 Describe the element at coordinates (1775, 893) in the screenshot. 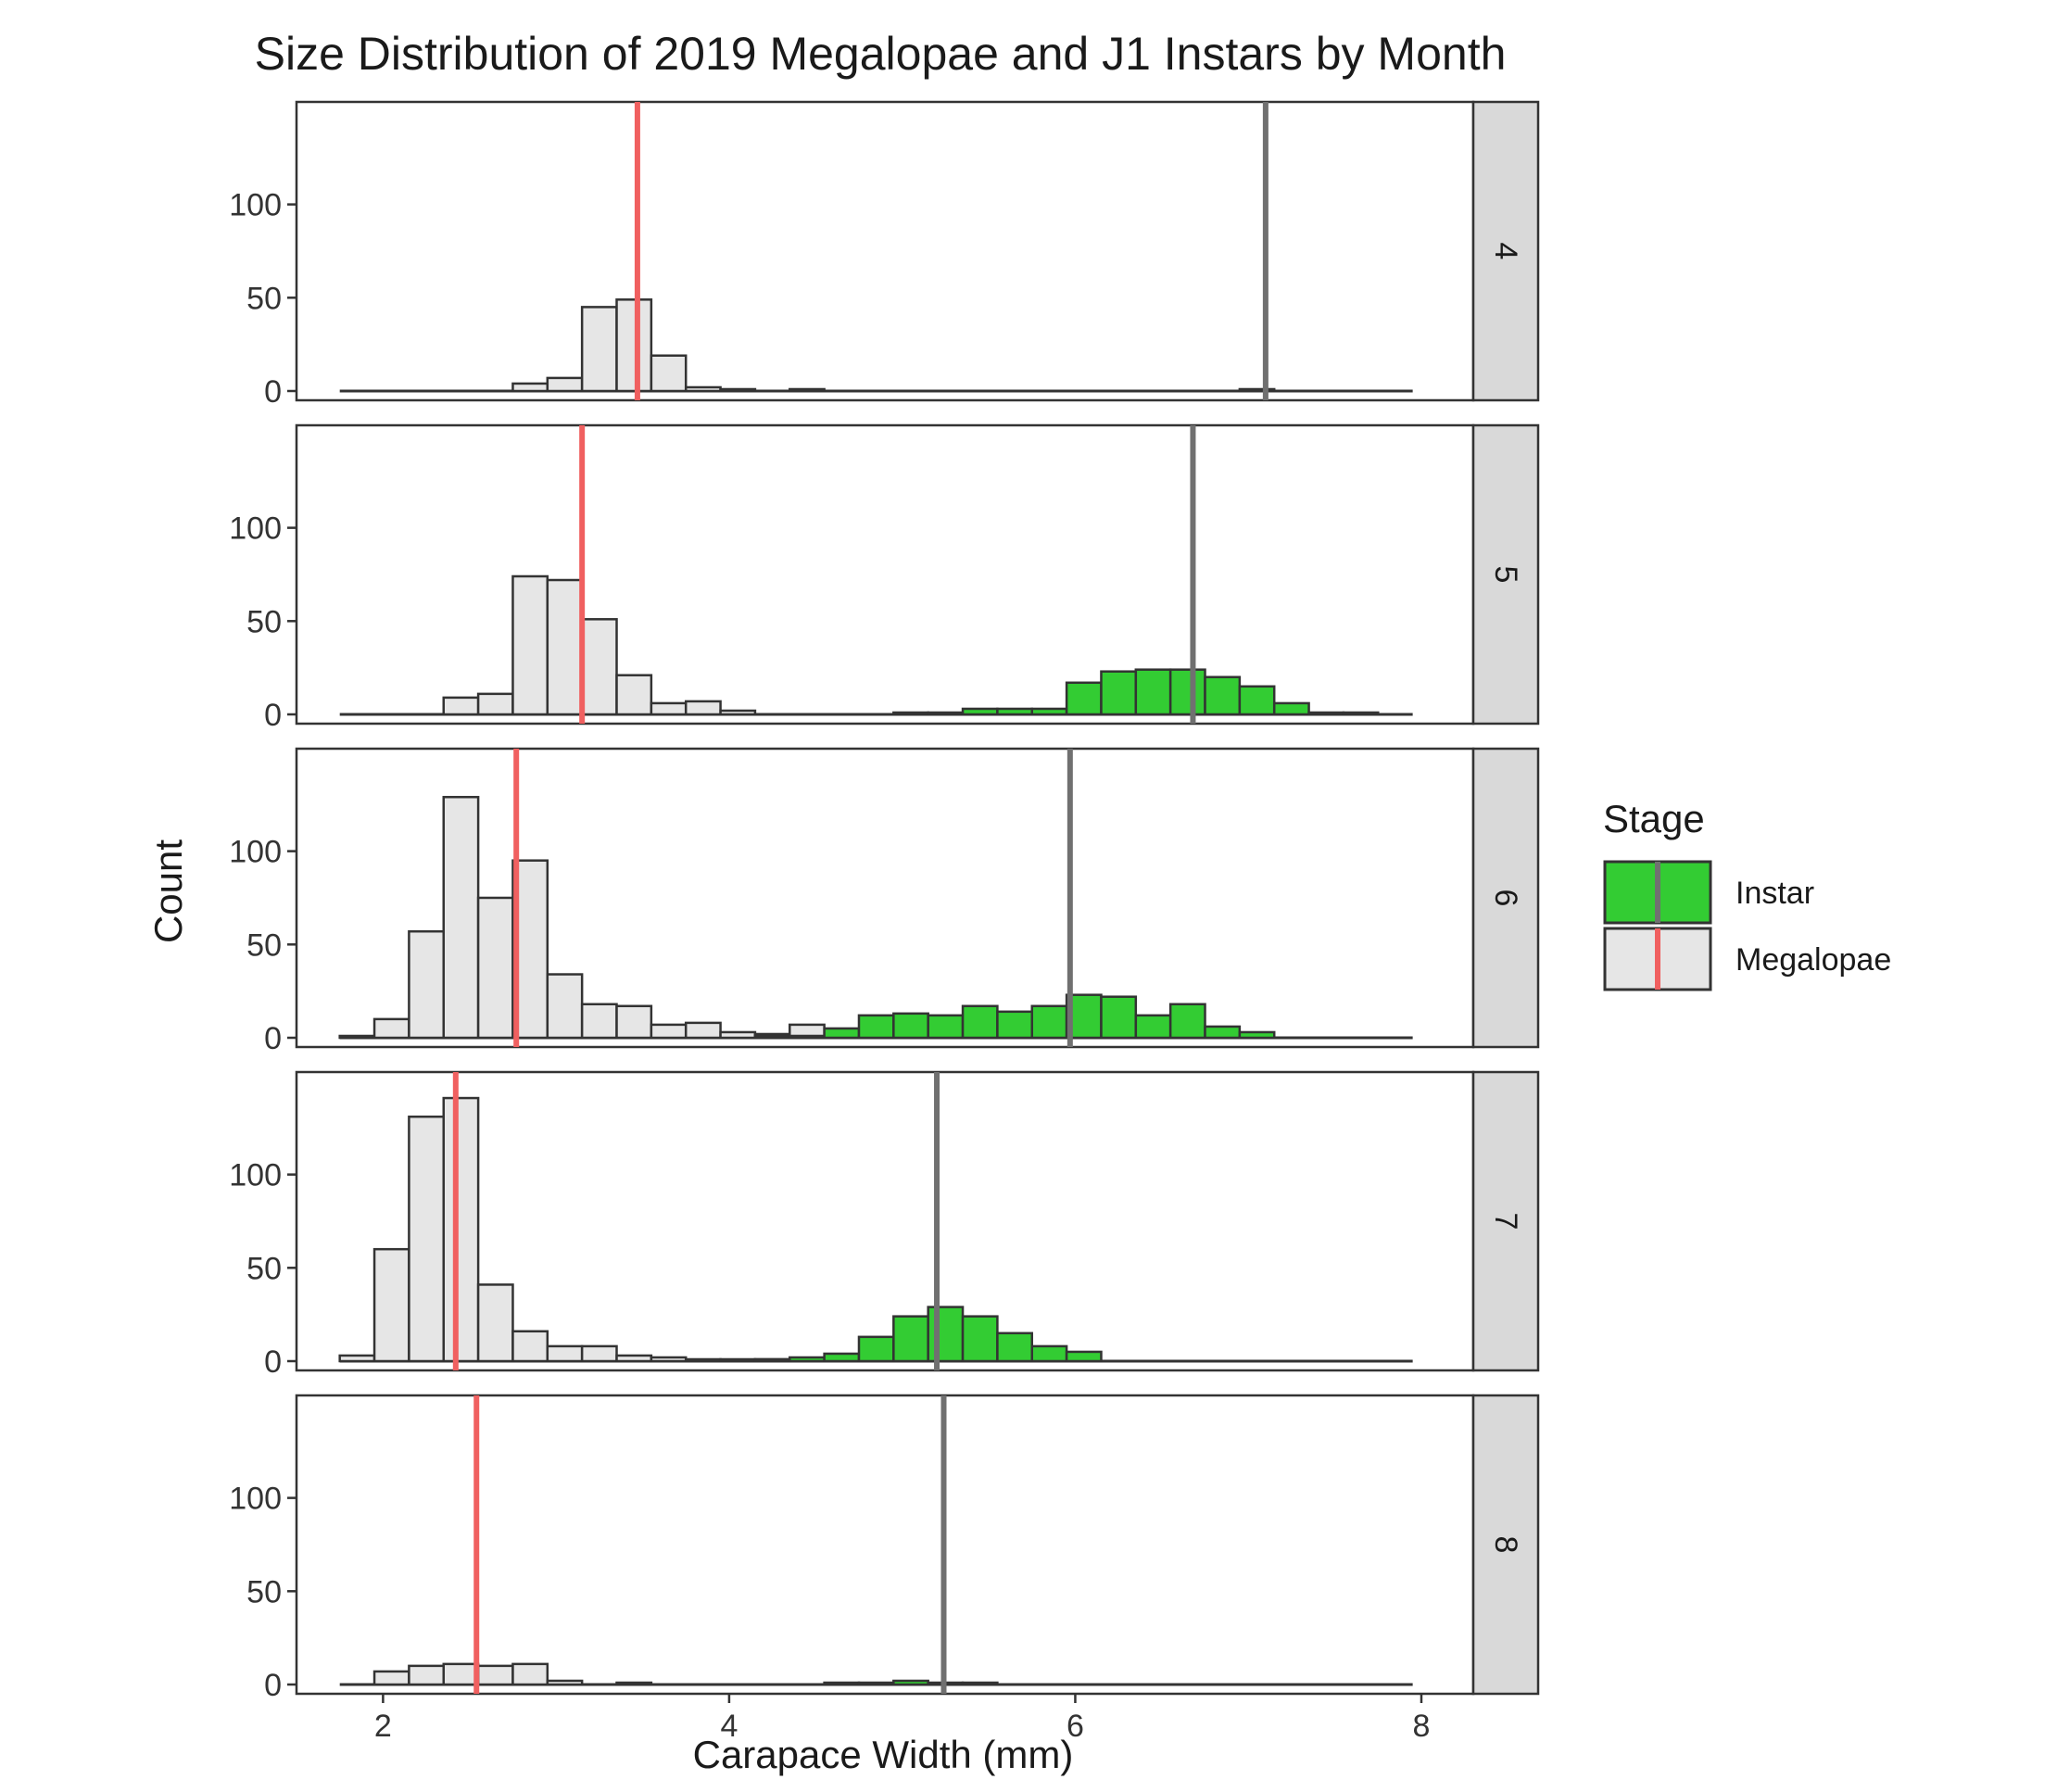

I see `legend-label: Instar` at that location.